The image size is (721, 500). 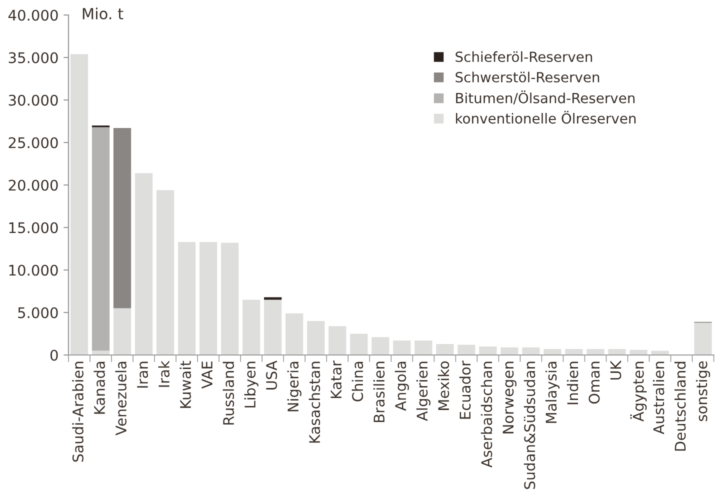 What do you see at coordinates (486, 415) in the screenshot?
I see `x-tick-label: Aserbaidschan` at bounding box center [486, 415].